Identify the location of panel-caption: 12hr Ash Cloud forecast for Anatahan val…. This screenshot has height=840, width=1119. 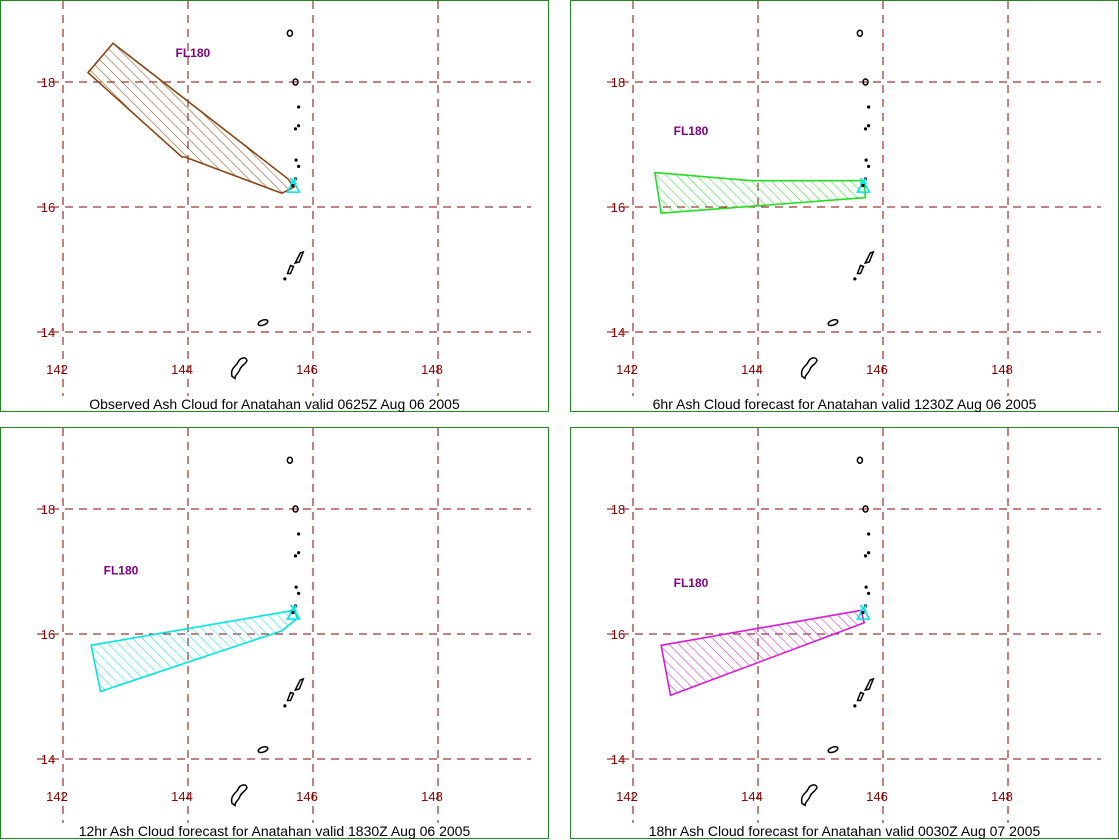
(274, 831).